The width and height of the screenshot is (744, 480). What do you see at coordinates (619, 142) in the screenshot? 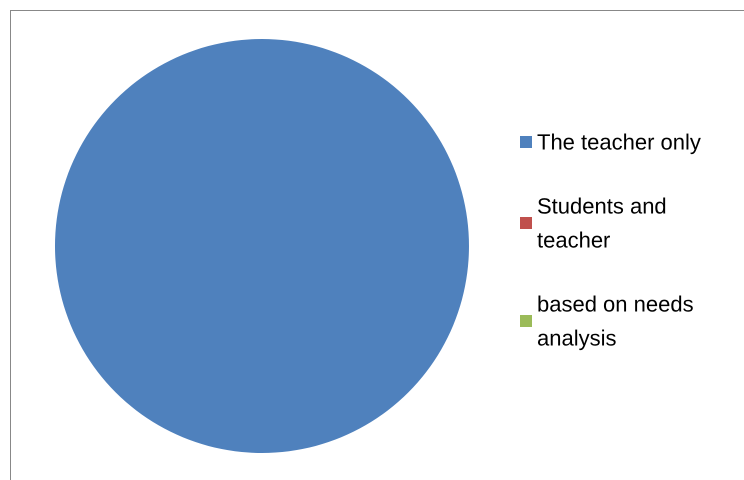
I see `legend-label: The teacher only` at bounding box center [619, 142].